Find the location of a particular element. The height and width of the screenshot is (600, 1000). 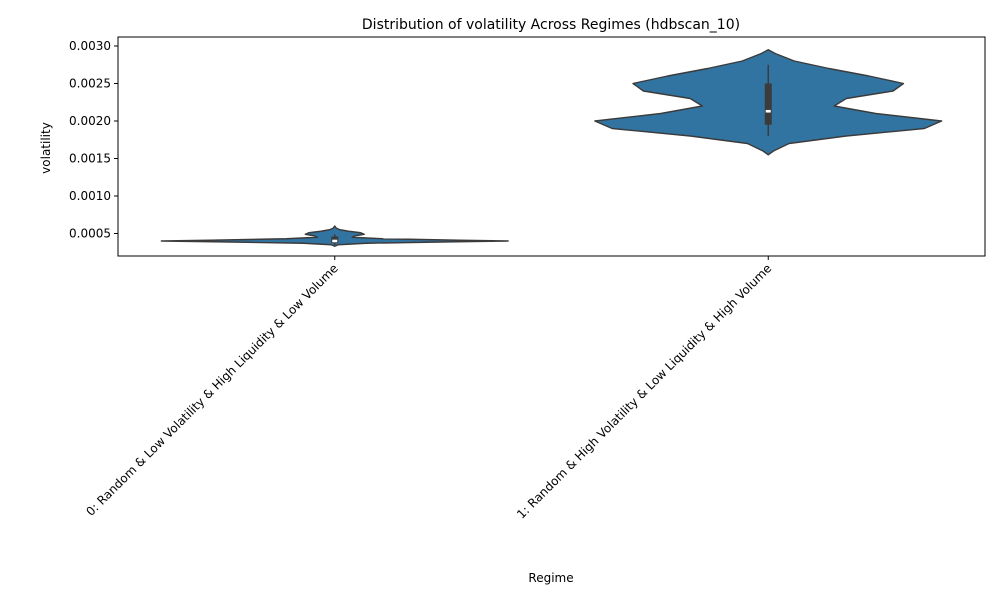

y-tick-label: 0.0005 is located at coordinates (90, 234).